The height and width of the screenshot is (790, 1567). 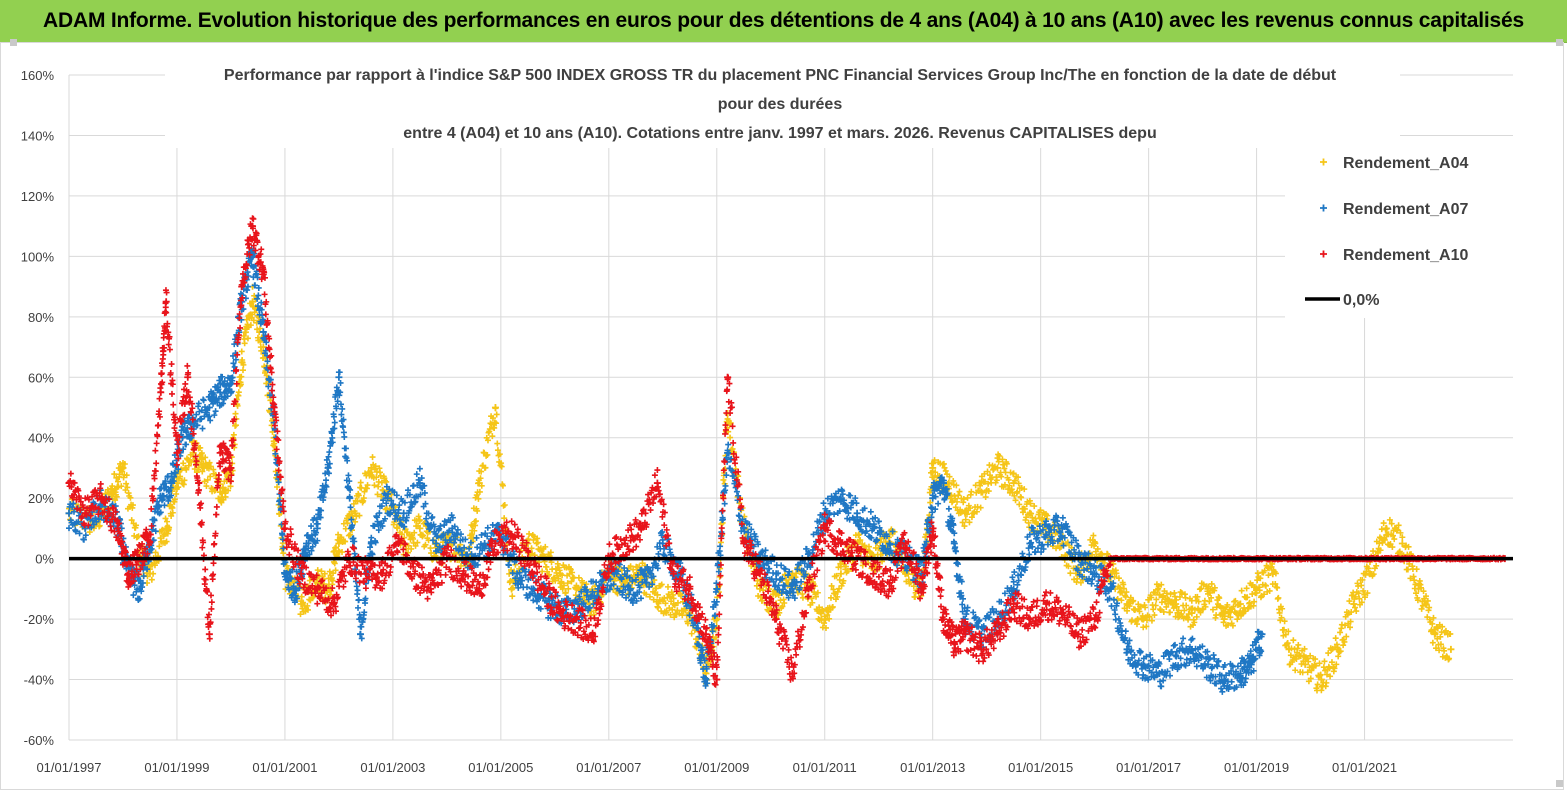 What do you see at coordinates (41, 377) in the screenshot?
I see `y-tick-label: 60%` at bounding box center [41, 377].